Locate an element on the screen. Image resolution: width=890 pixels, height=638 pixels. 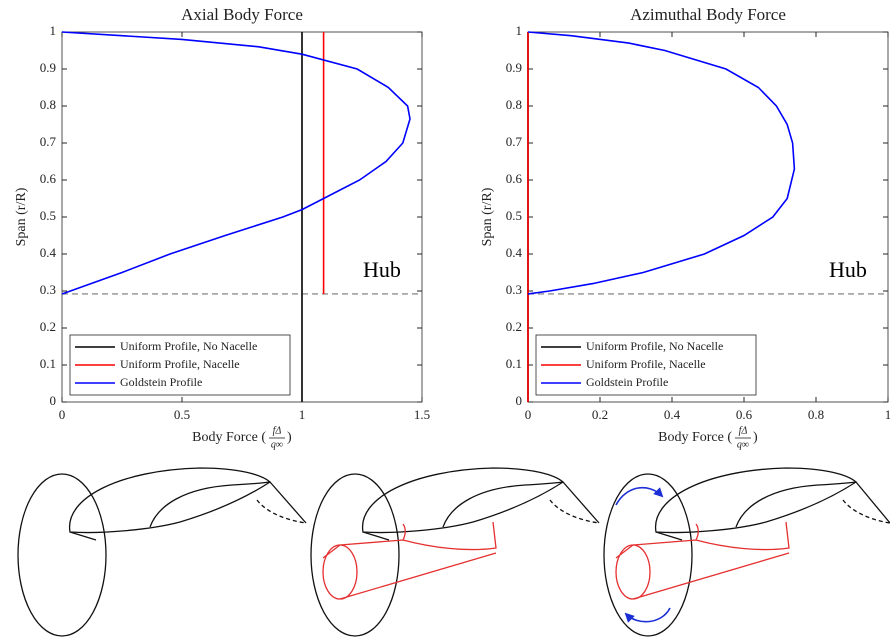
legend-box is located at coordinates (180, 365).